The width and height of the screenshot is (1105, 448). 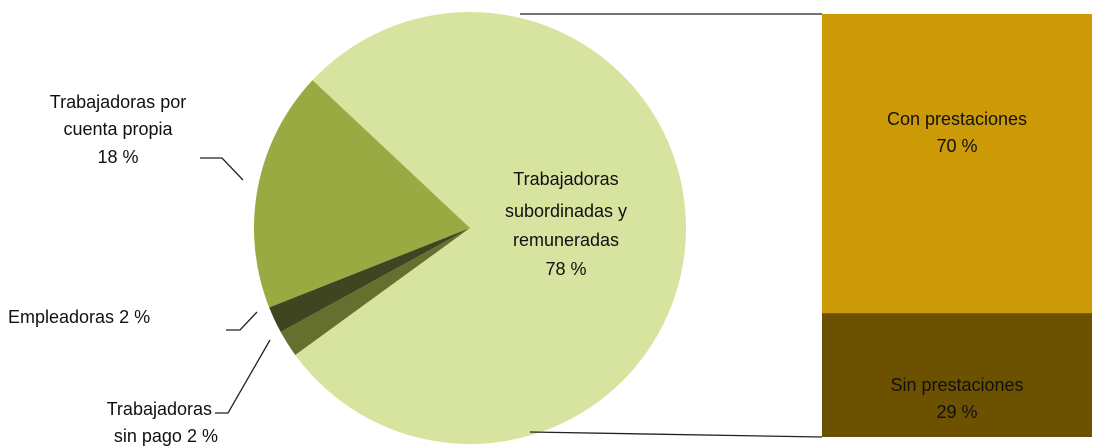 I want to click on category-label: subordinadas y, so click(x=566, y=211).